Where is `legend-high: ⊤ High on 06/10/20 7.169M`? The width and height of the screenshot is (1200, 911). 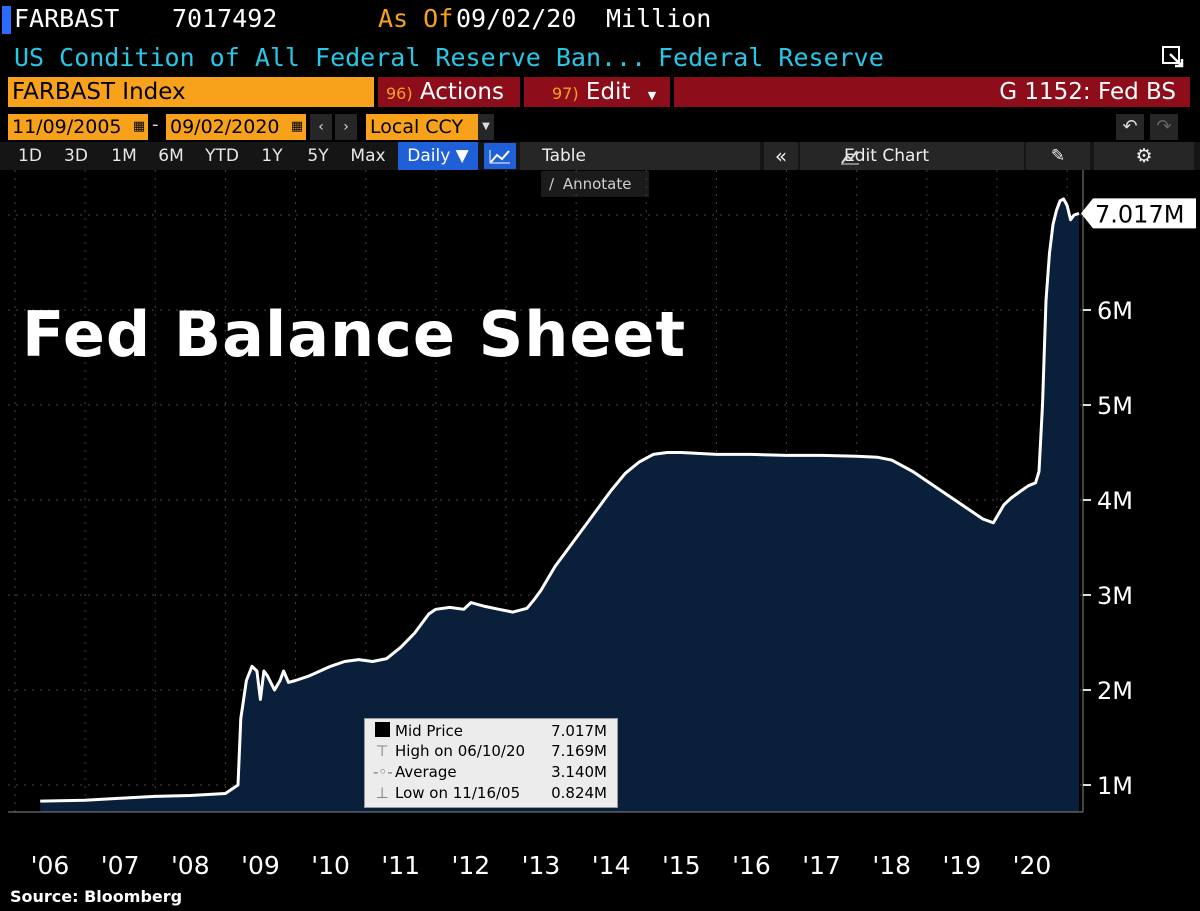 legend-high: ⊤ High on 06/10/20 7.169M is located at coordinates (491, 752).